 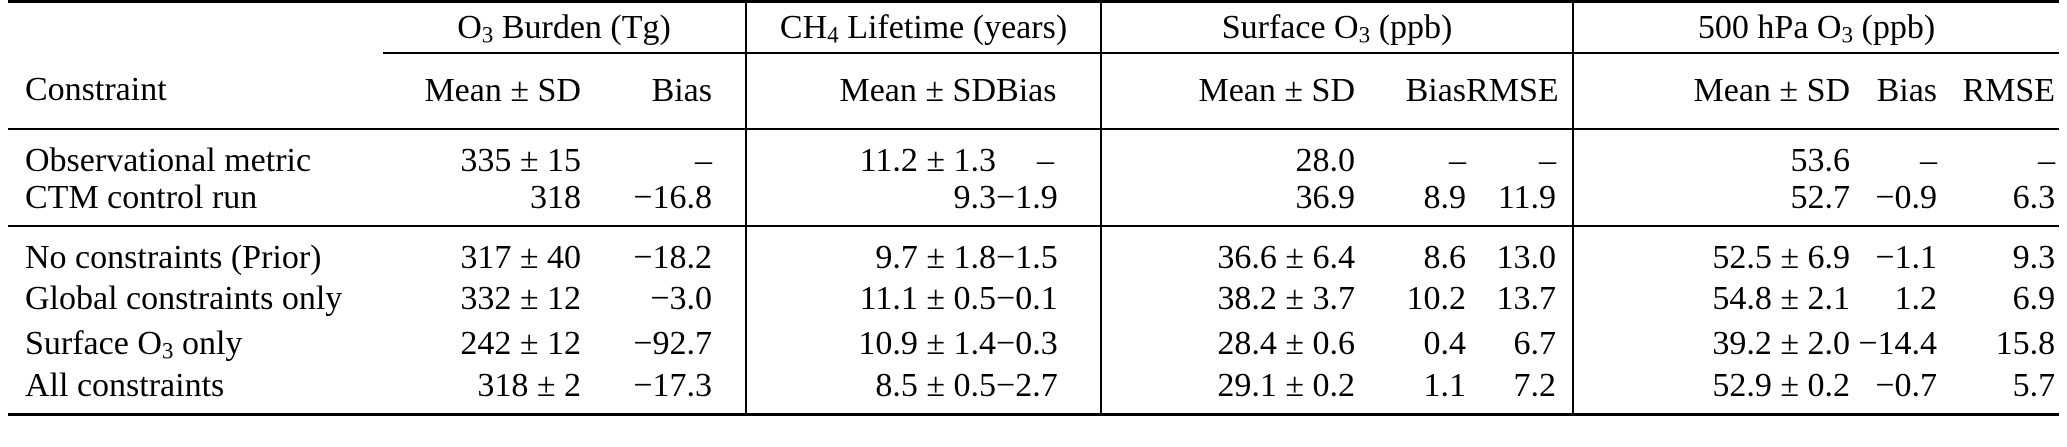 I want to click on data-cell: −3.0, so click(x=681, y=299).